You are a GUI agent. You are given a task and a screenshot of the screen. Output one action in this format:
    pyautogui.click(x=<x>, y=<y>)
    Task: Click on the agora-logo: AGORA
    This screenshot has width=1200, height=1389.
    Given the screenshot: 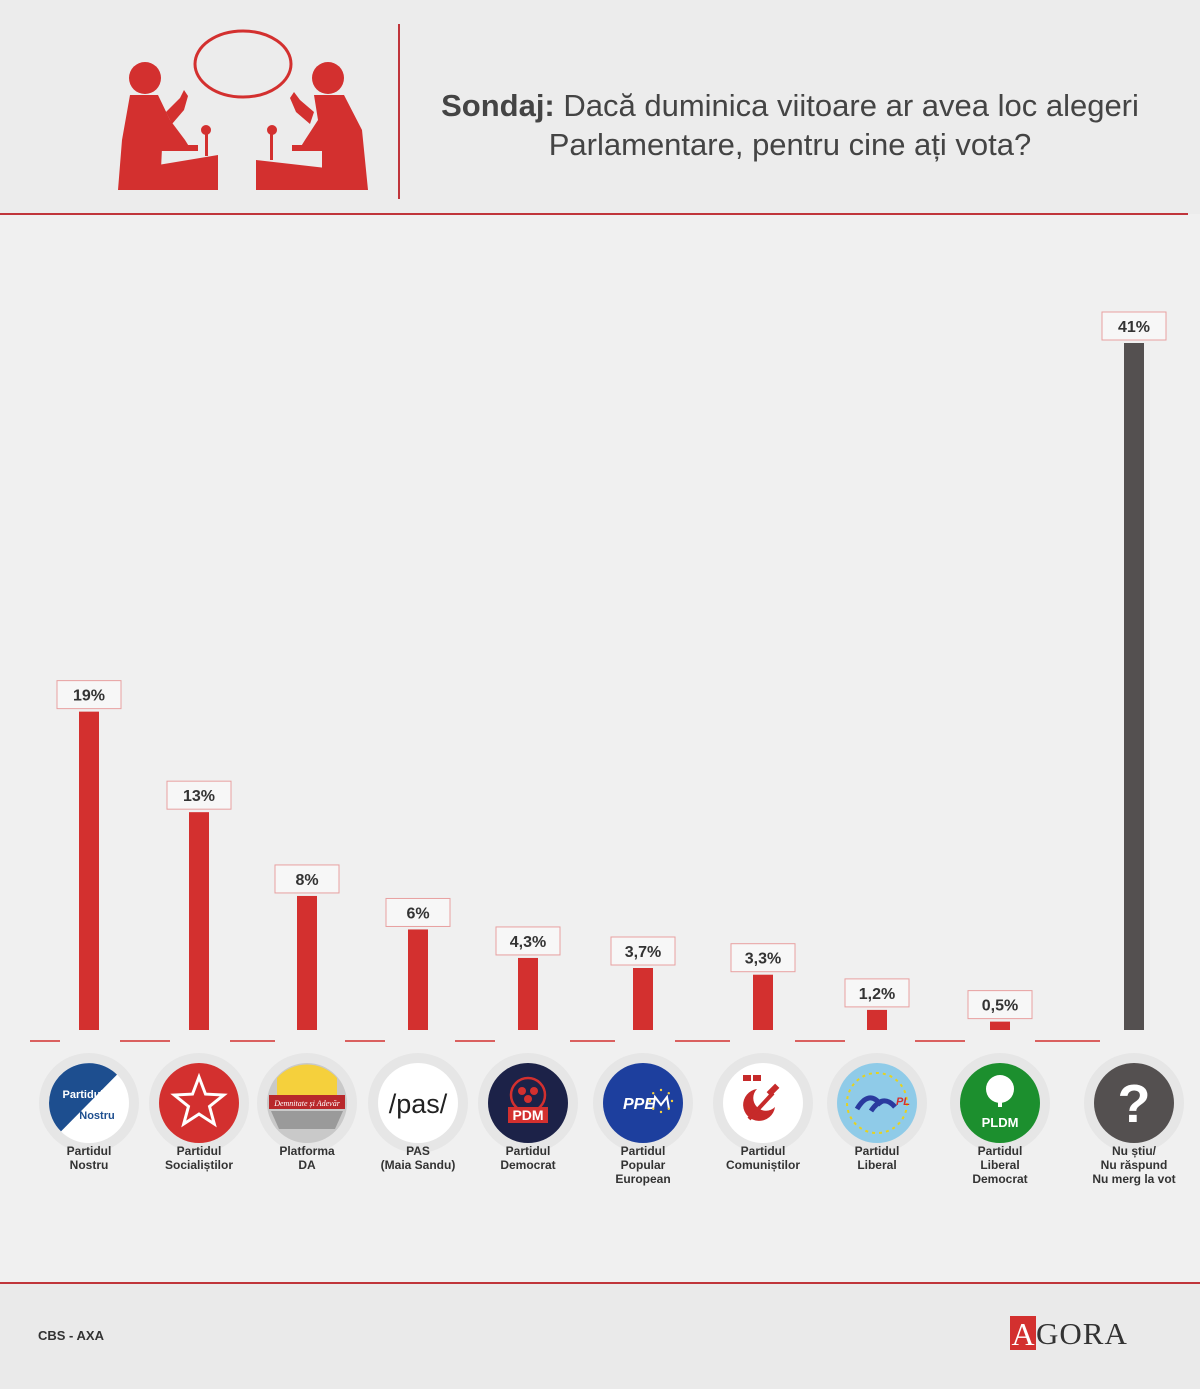 What is the action you would take?
    pyautogui.click(x=1069, y=1336)
    